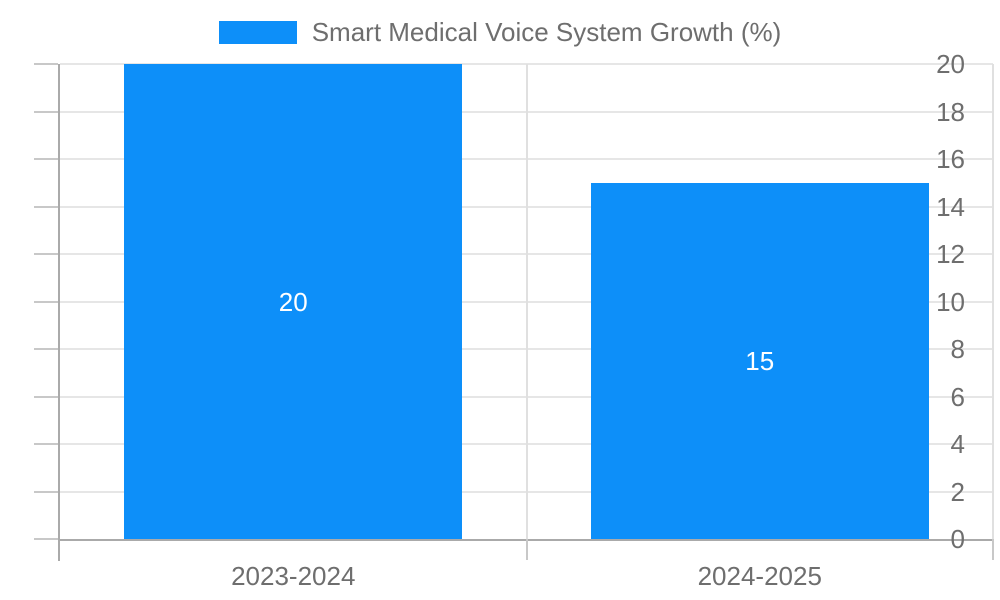  What do you see at coordinates (293, 576) in the screenshot?
I see `x-tick-label: 2023-2024` at bounding box center [293, 576].